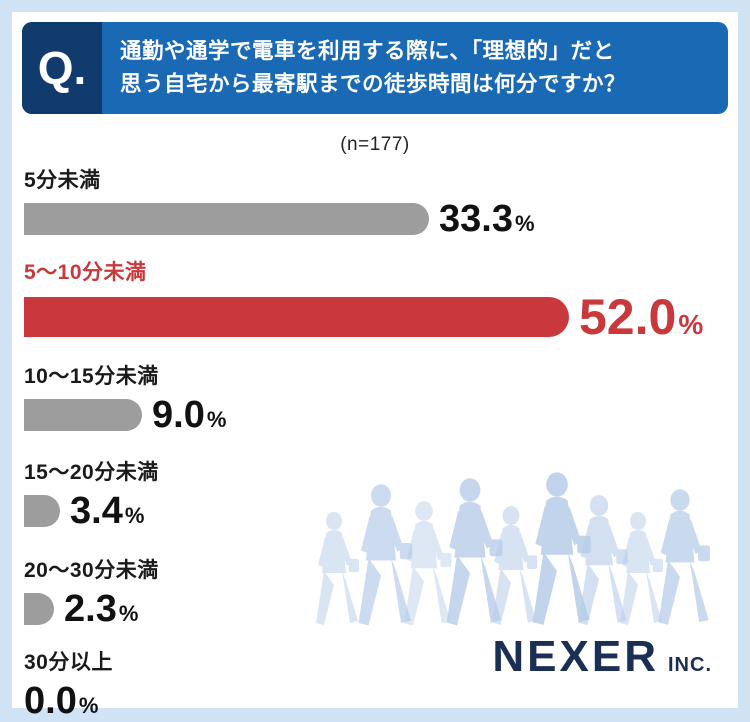 Image resolution: width=750 pixels, height=722 pixels. I want to click on chart-row: 5分未満 33.3%, so click(381, 201).